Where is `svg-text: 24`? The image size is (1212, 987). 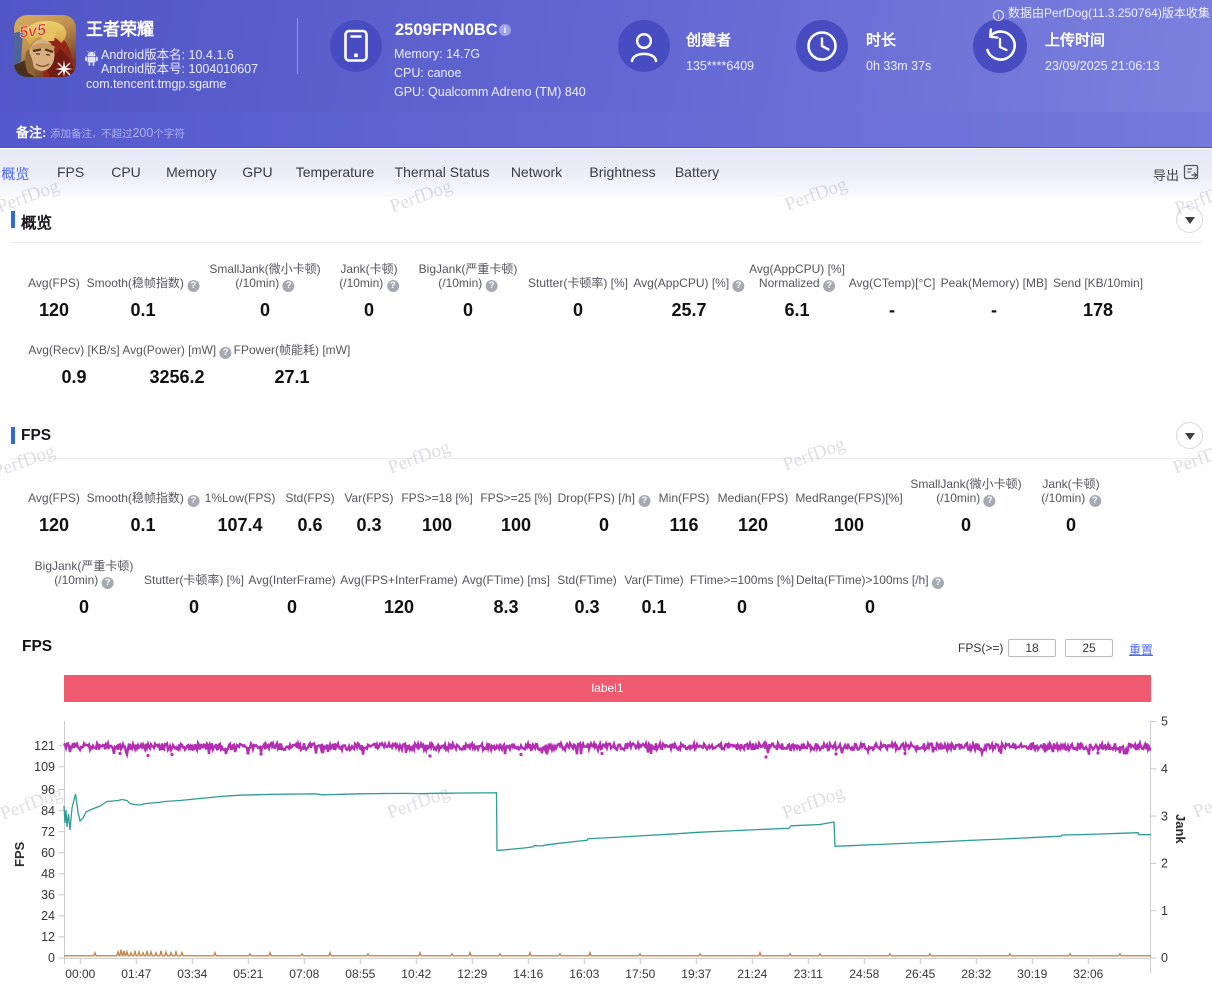
svg-text: 24 is located at coordinates (48, 916).